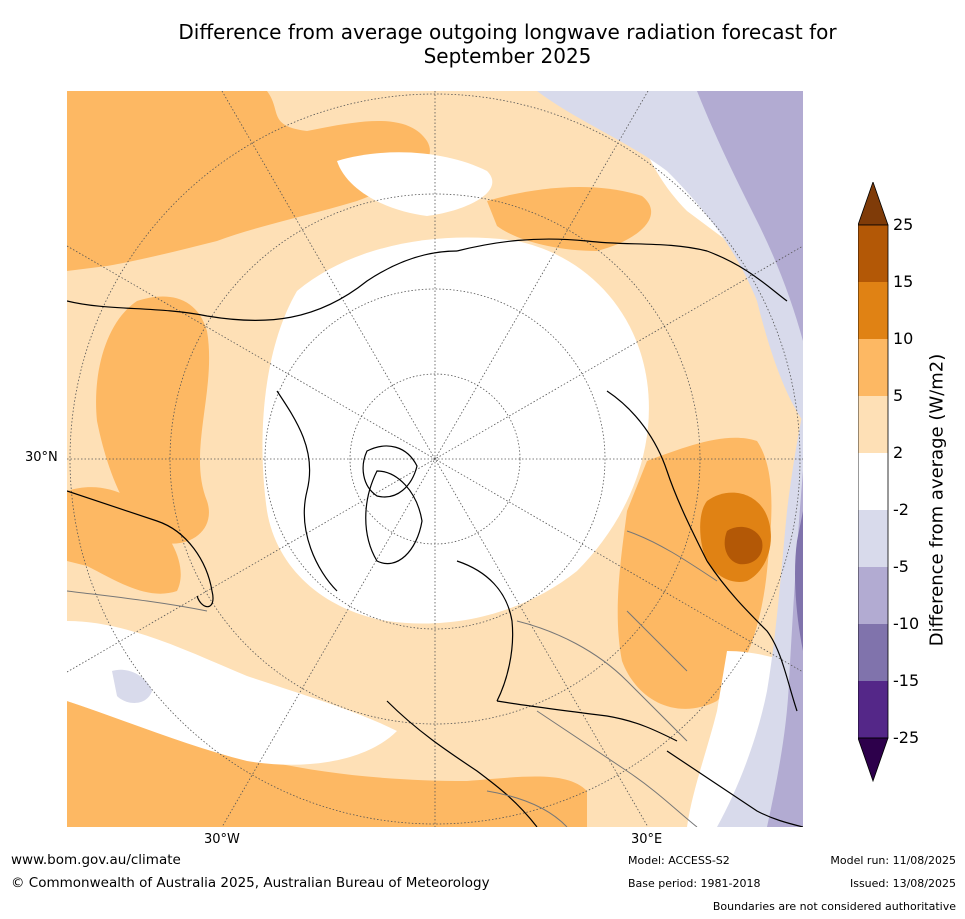 The width and height of the screenshot is (965, 919). What do you see at coordinates (785, 649) in the screenshot?
I see `anomaly-pacific-negative-mid` at bounding box center [785, 649].